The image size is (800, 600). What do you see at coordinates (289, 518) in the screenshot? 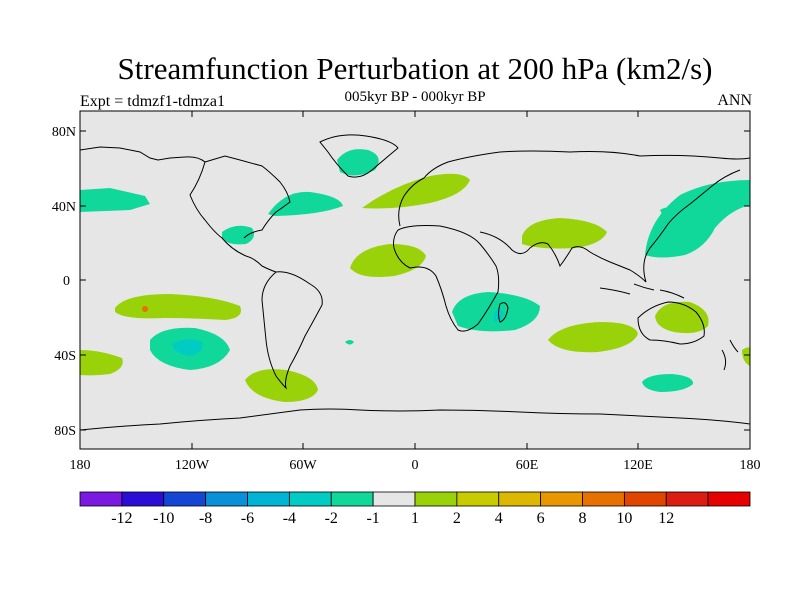
I see `colorbar-label: -4` at bounding box center [289, 518].